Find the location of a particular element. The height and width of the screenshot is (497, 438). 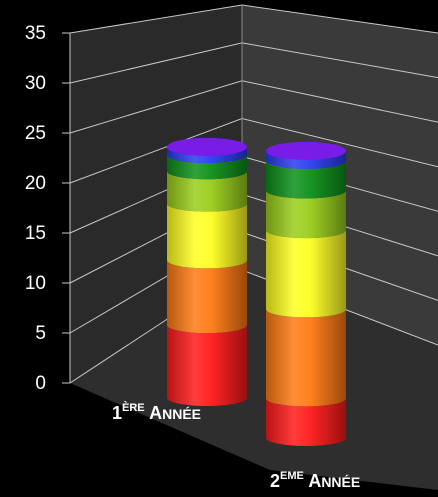

y-tick-label: 30 is located at coordinates (35, 83).